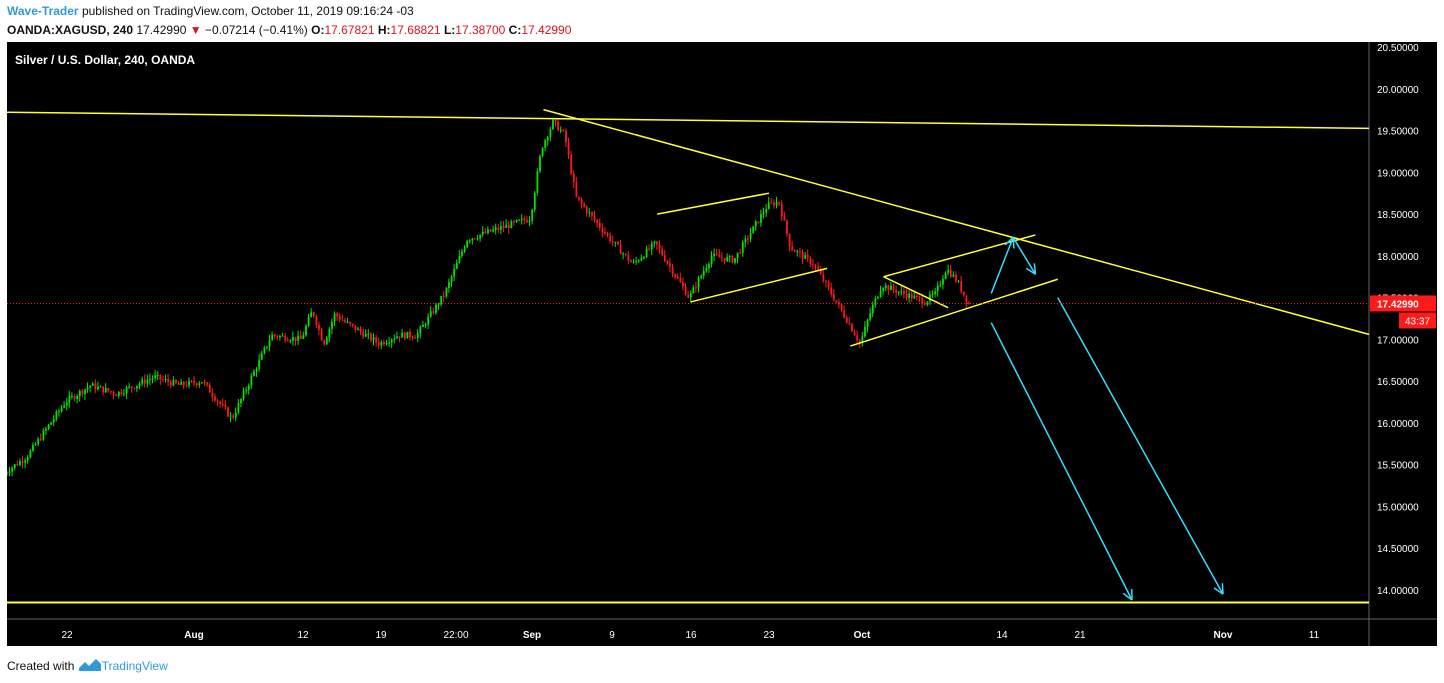 This screenshot has width=1444, height=683. What do you see at coordinates (43, 11) in the screenshot?
I see `author-name: Wave-Trader` at bounding box center [43, 11].